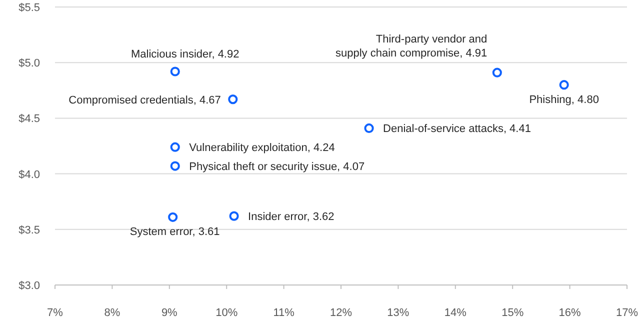 This screenshot has height=329, width=642. Describe the element at coordinates (55, 313) in the screenshot. I see `x-tick-label: 7%` at that location.